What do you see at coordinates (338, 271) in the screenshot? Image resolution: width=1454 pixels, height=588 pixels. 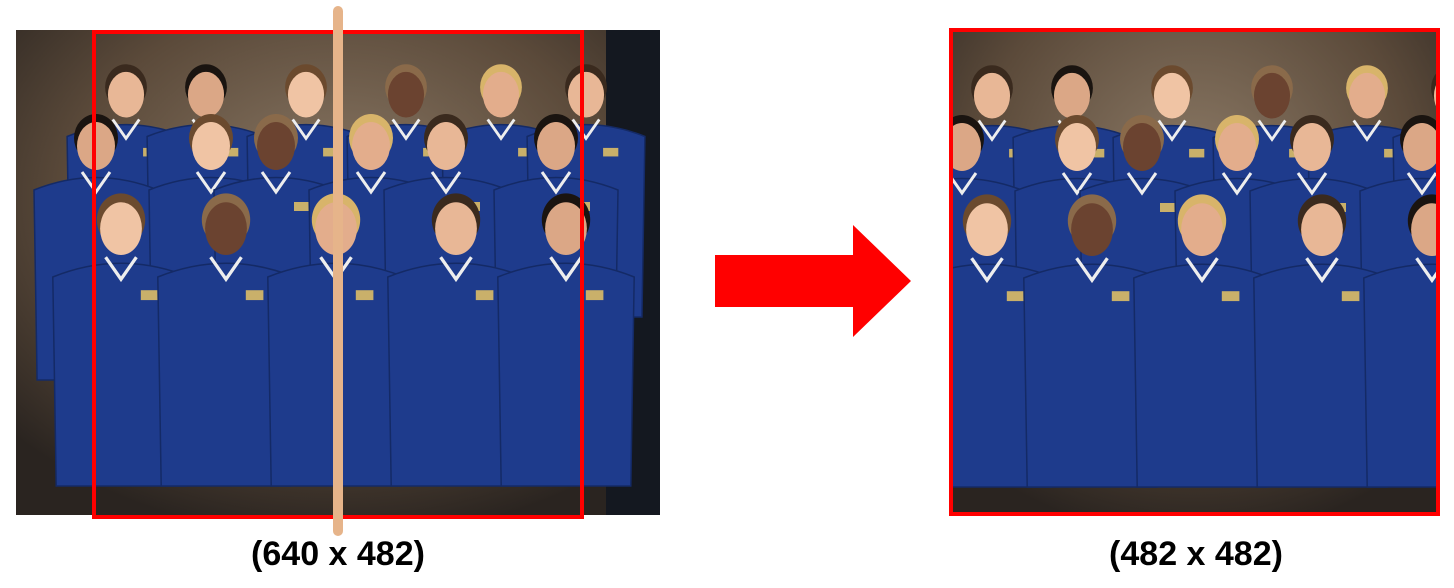 I see `center-line` at bounding box center [338, 271].